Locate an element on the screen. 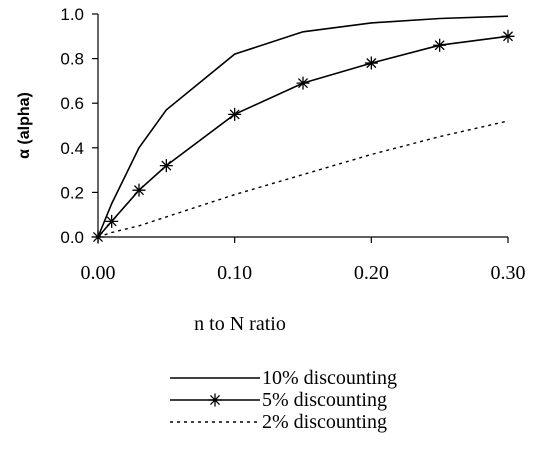  y-tick-label: 0.4 is located at coordinates (72, 148).